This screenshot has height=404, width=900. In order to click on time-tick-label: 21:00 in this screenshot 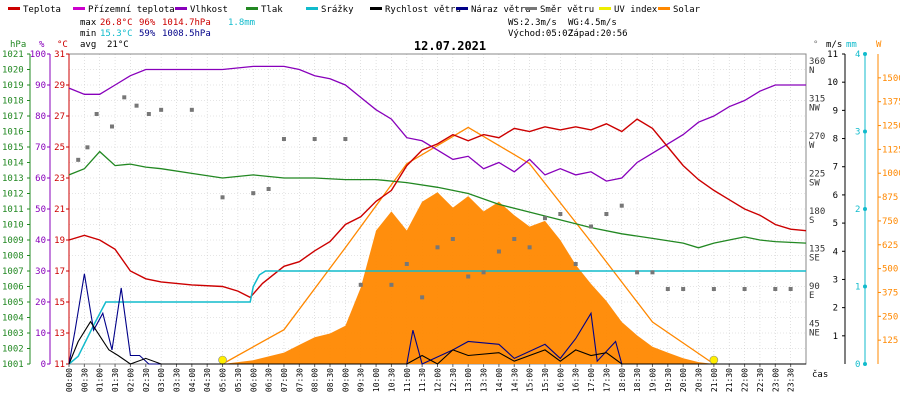, I will do `click(714, 380)`.